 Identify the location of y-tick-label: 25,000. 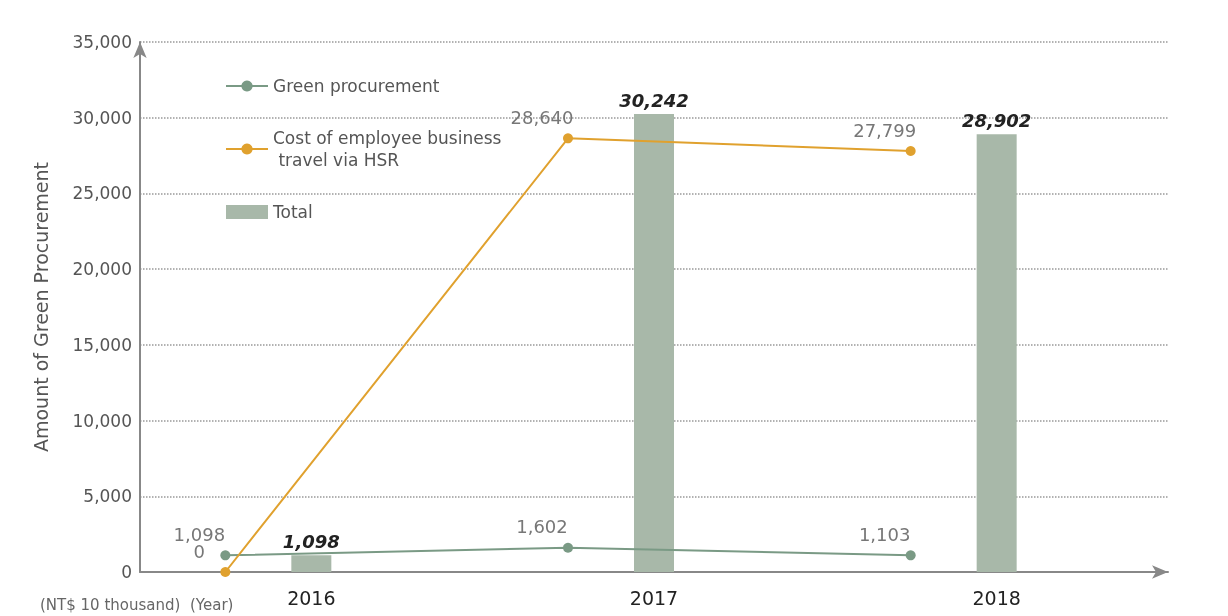
(102, 193).